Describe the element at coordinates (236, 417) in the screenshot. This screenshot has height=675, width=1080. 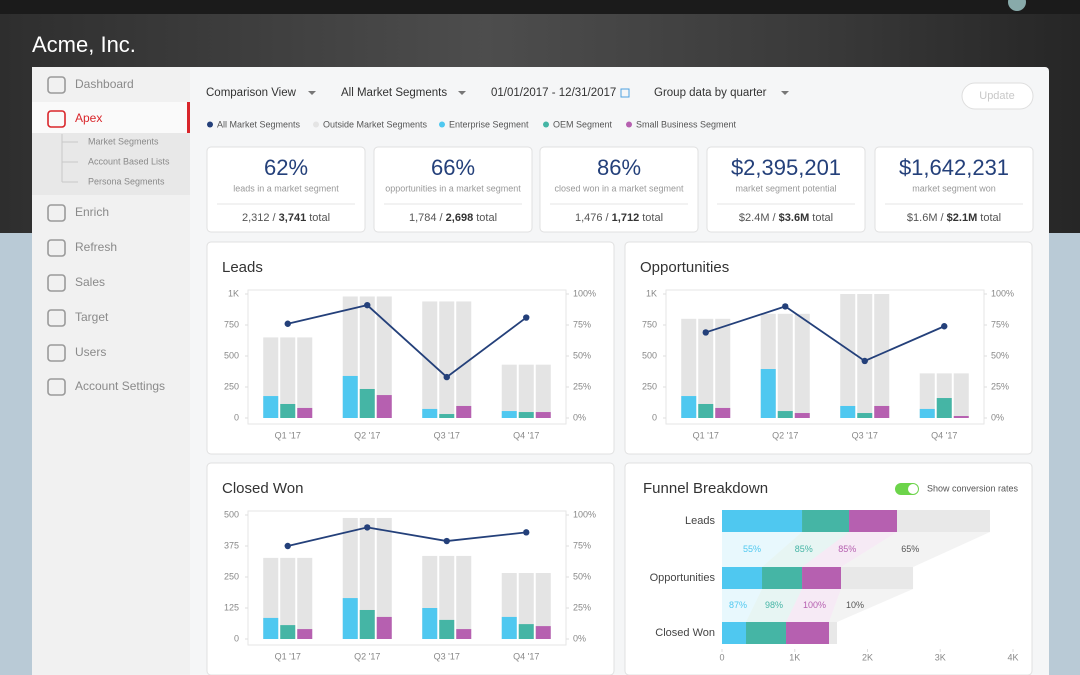
I see `y-tick-label: 0` at that location.